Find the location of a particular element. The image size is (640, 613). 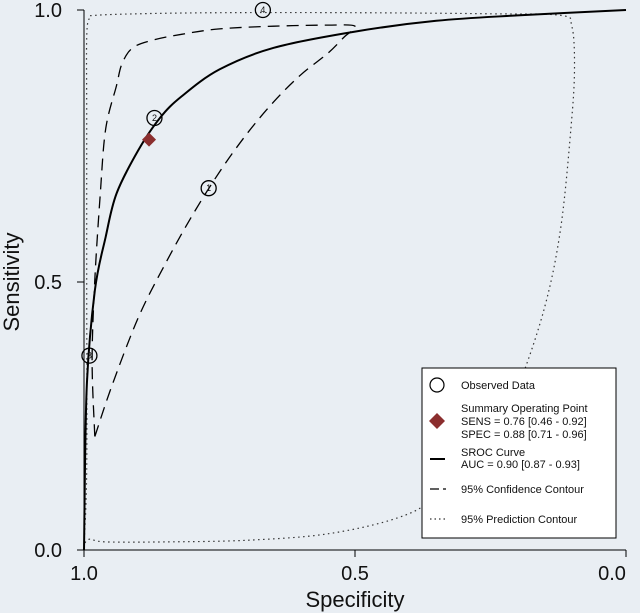

y-tick-label-1: 0.5 is located at coordinates (48, 283).